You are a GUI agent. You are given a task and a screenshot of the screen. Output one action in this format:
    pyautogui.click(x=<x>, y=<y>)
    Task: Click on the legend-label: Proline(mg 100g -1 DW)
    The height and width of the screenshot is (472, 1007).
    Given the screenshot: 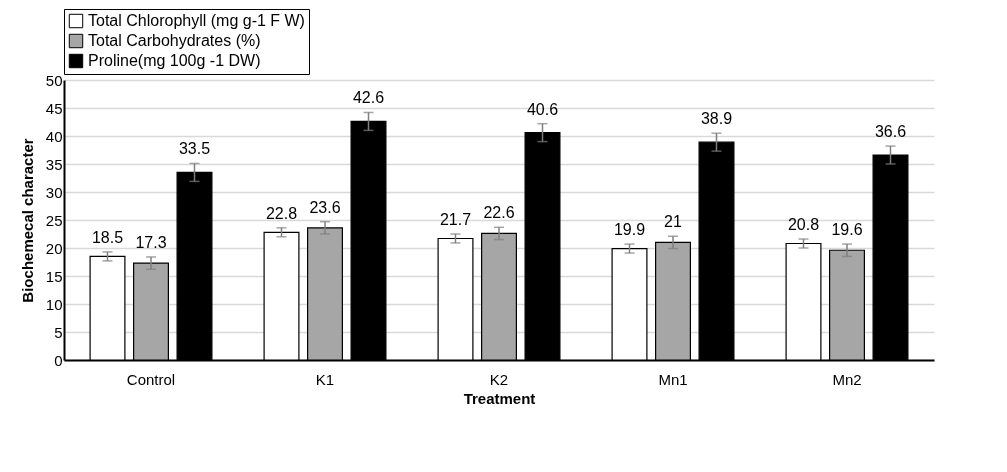 What is the action you would take?
    pyautogui.click(x=174, y=60)
    